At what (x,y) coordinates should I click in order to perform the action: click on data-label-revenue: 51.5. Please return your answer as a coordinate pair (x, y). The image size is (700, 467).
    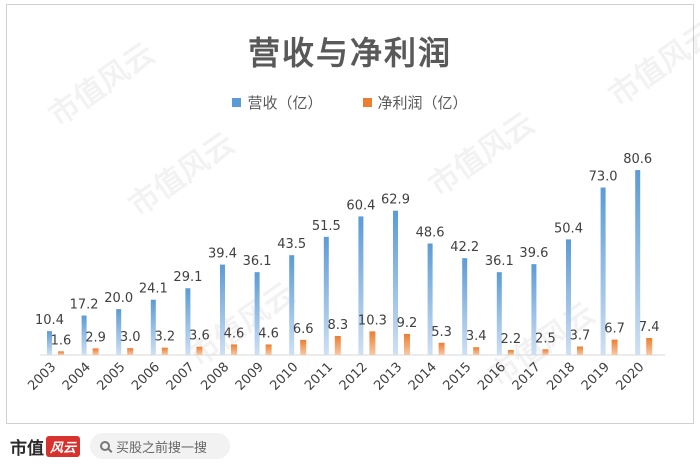
    Looking at the image, I should click on (326, 226).